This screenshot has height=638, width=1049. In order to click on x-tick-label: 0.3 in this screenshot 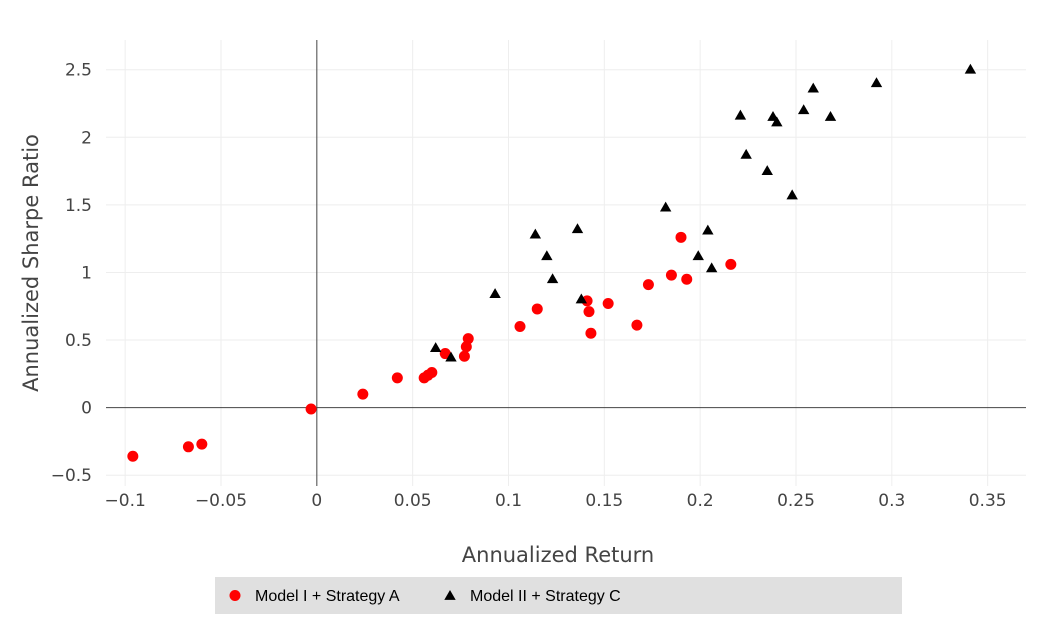, I will do `click(891, 501)`.